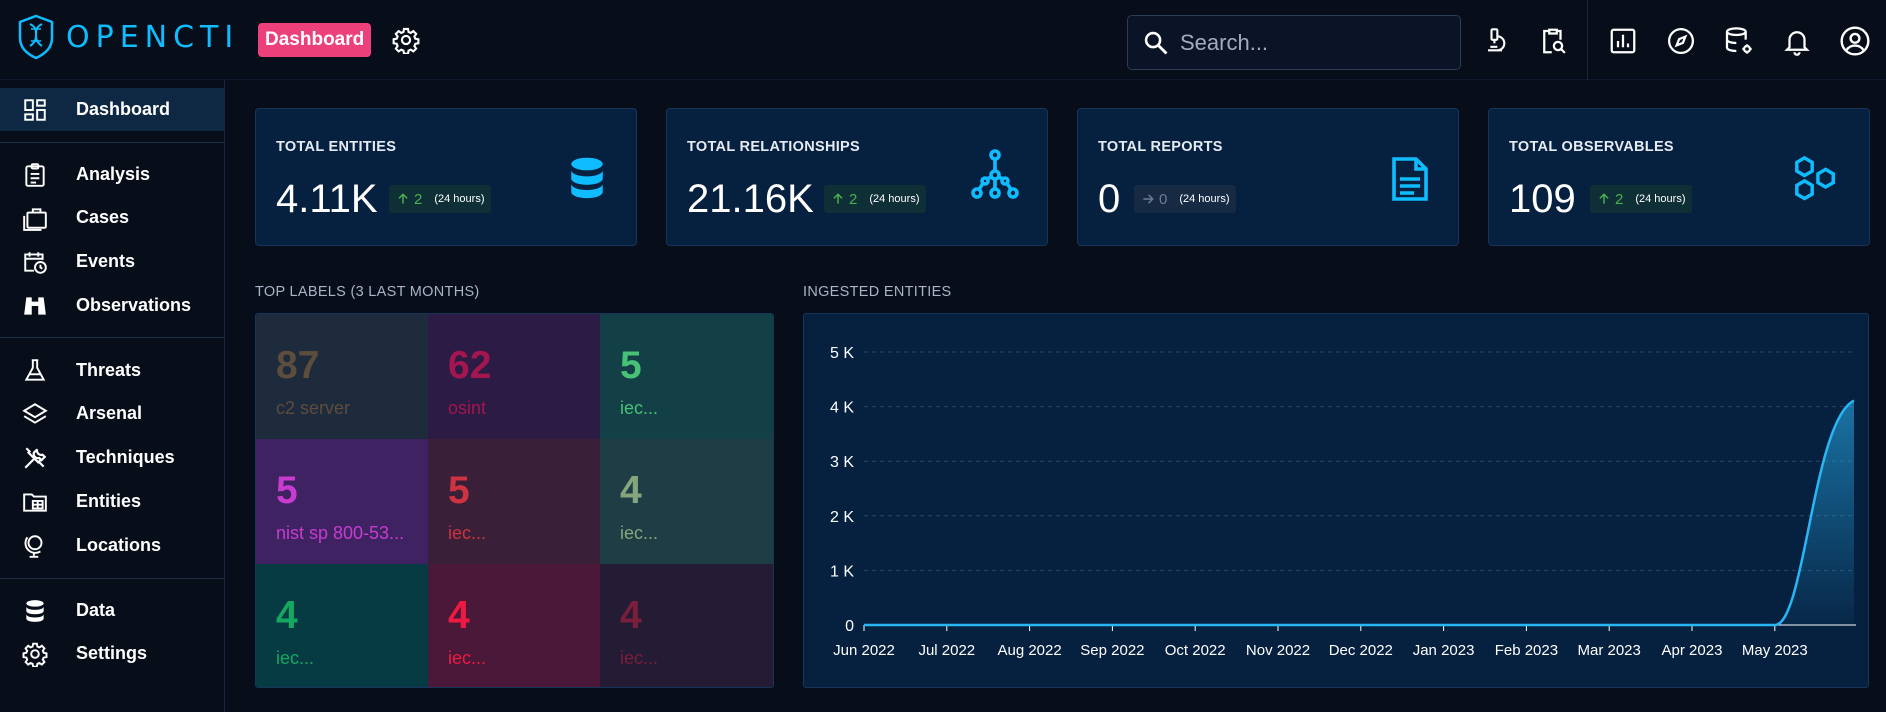 This screenshot has width=1886, height=712. Describe the element at coordinates (112, 413) in the screenshot. I see `sidebar-item-arsenal: Arsenal` at that location.